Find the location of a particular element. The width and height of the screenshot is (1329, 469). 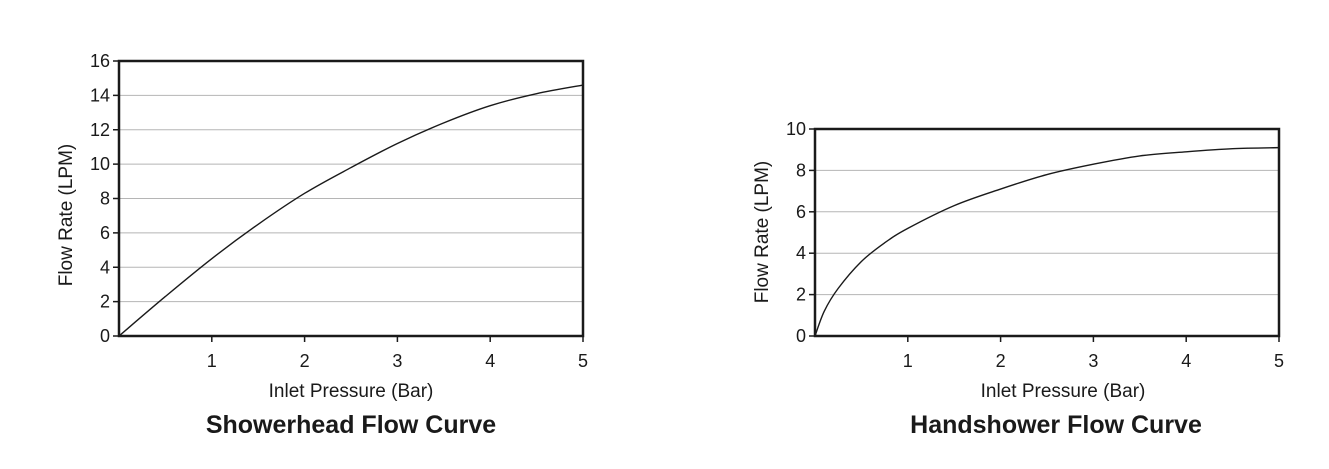

y-tick-label: 14 is located at coordinates (100, 95).